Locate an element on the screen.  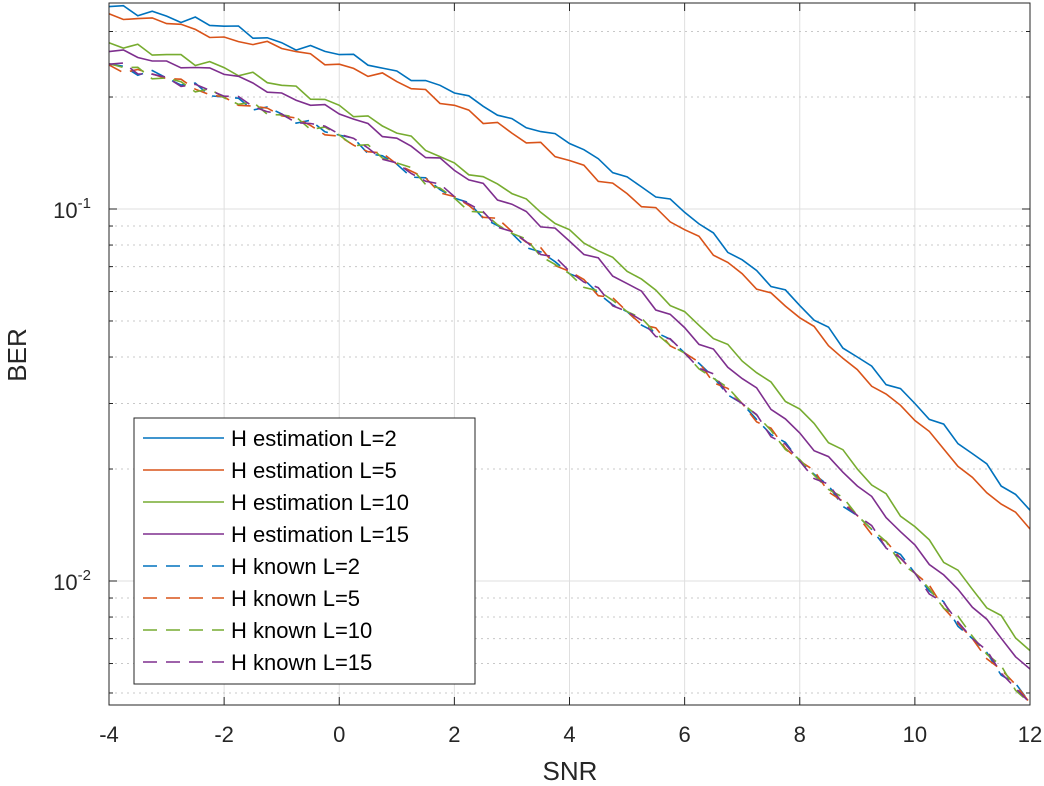
legend-label: H known L=2 is located at coordinates (295, 566).